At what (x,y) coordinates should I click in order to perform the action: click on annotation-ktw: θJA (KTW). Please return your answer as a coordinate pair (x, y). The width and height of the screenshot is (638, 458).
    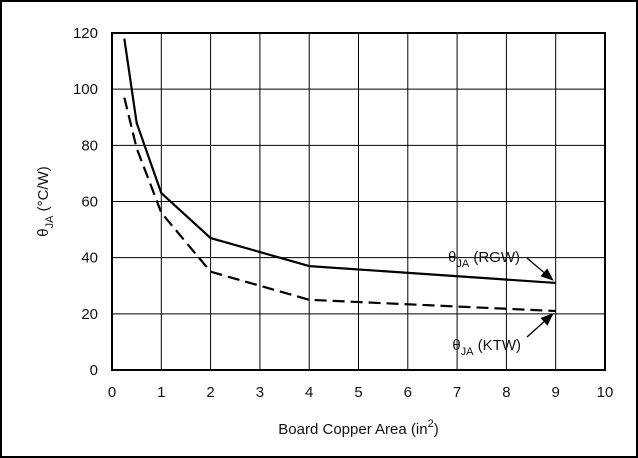
    Looking at the image, I should click on (486, 347).